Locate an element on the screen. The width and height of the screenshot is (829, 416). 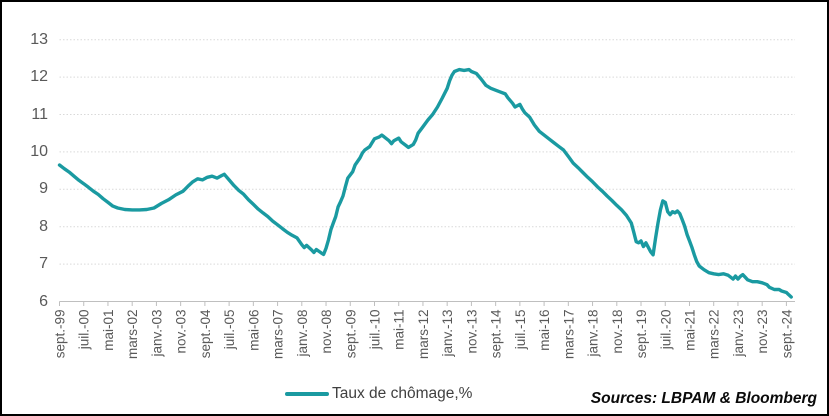
x-tick-label: mars-22 is located at coordinates (714, 335).